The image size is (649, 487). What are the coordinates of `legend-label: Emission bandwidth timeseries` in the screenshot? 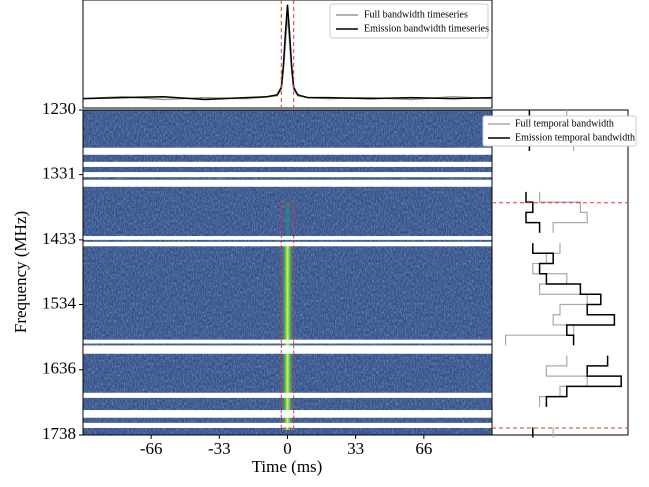 It's located at (426, 28).